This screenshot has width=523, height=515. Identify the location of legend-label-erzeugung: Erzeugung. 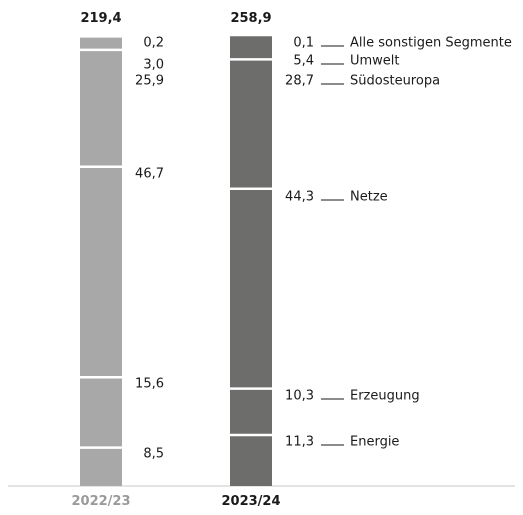
(385, 396).